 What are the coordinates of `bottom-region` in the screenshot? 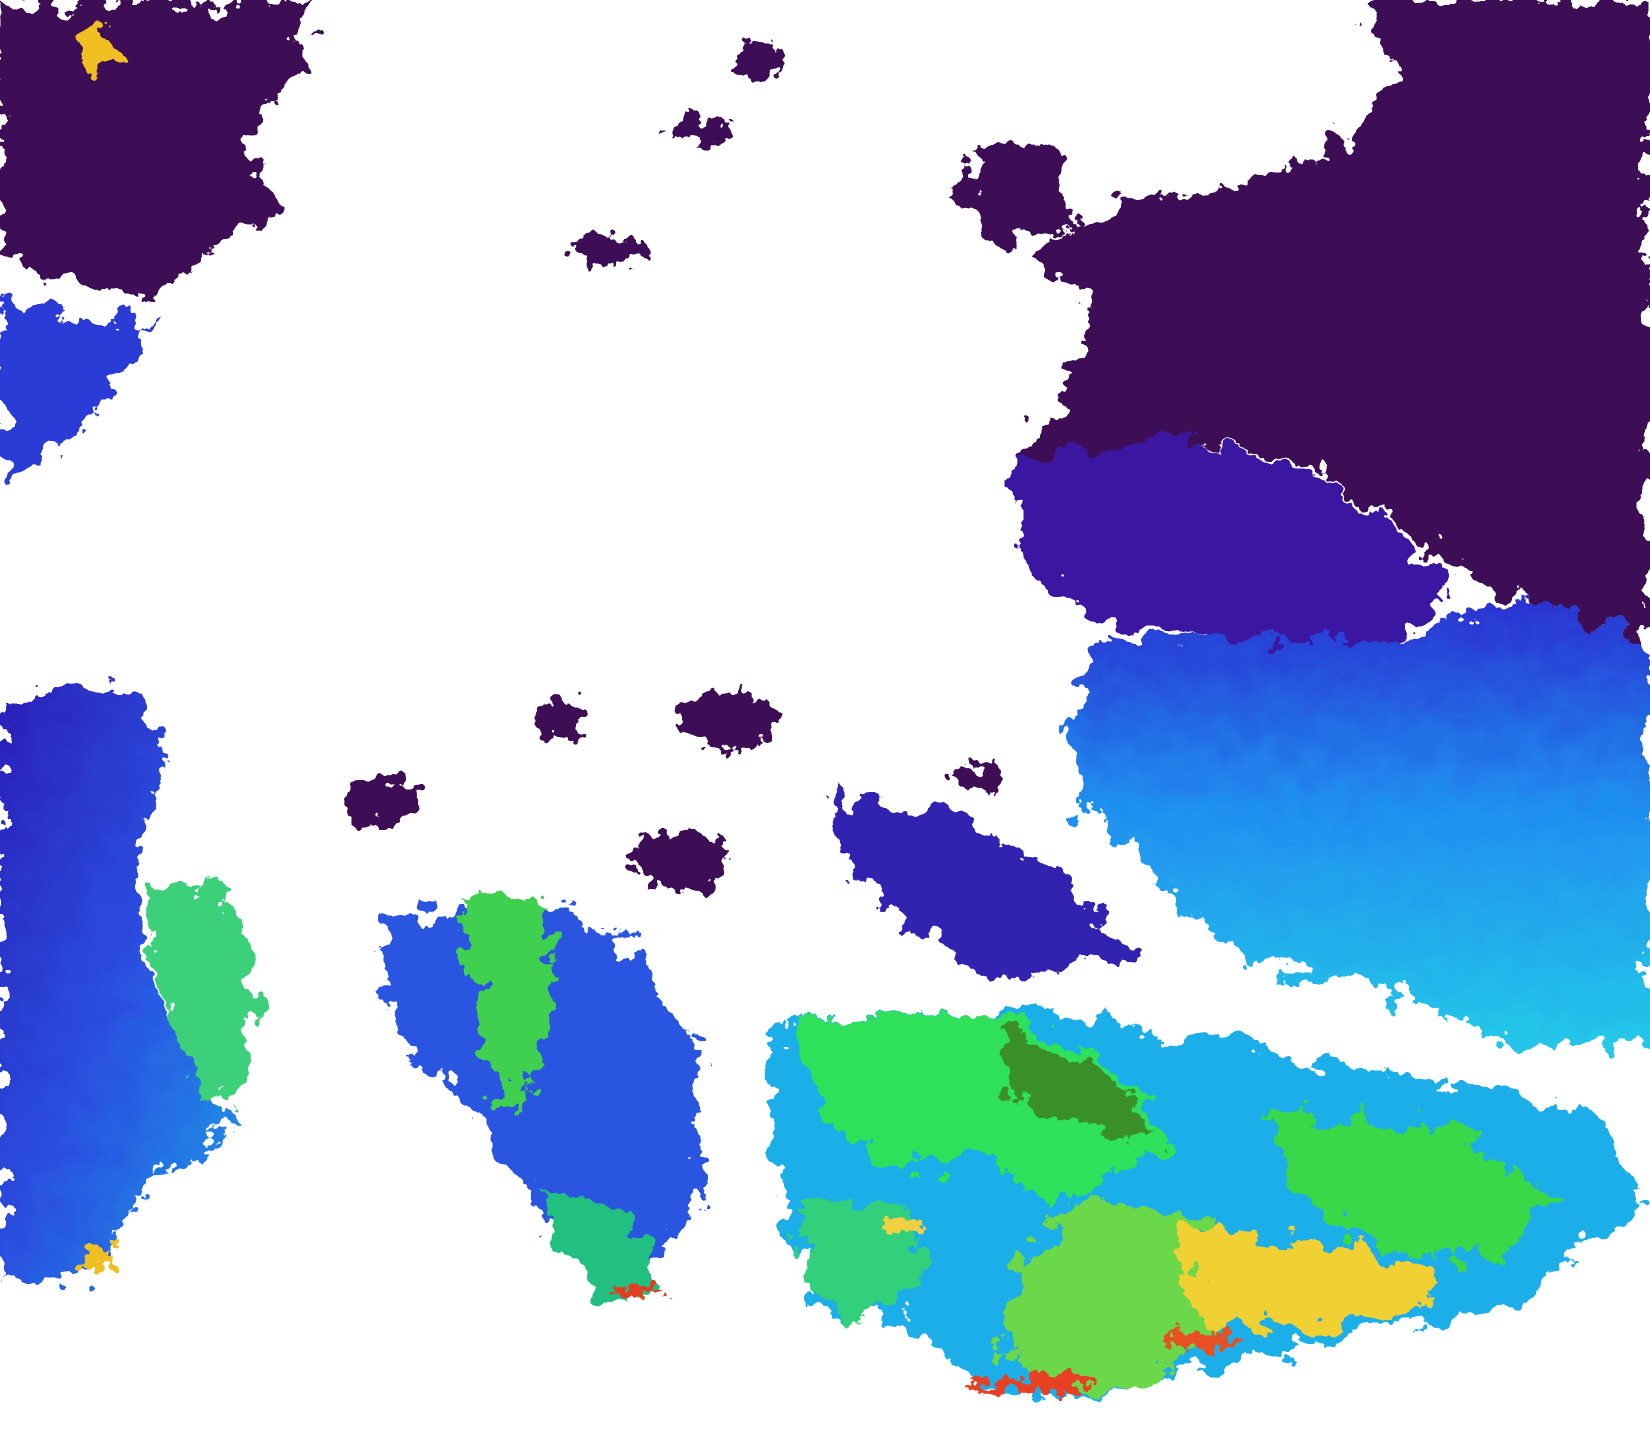 It's located at (1205, 1205).